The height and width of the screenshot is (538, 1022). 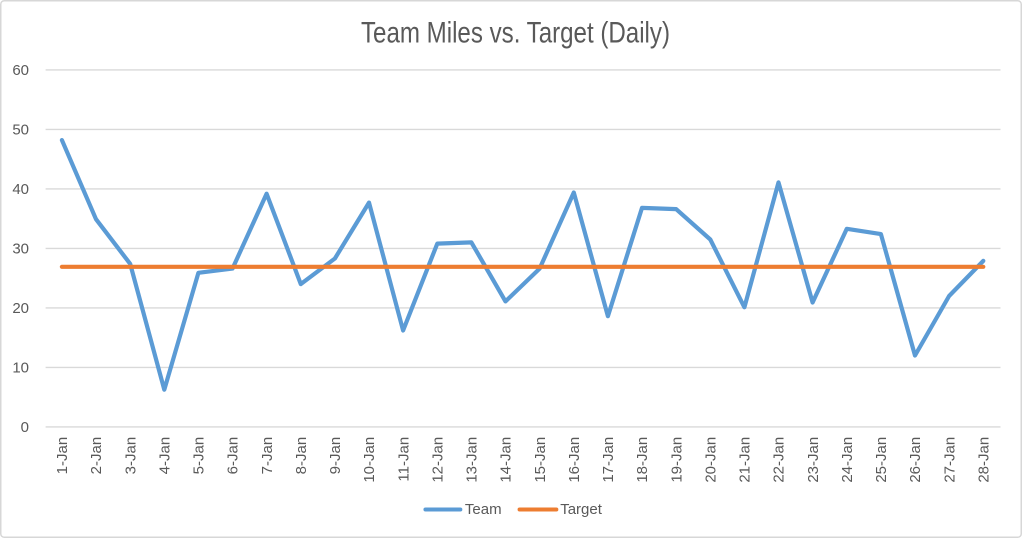 What do you see at coordinates (301, 456) in the screenshot?
I see `svg-text: 8-Jan` at bounding box center [301, 456].